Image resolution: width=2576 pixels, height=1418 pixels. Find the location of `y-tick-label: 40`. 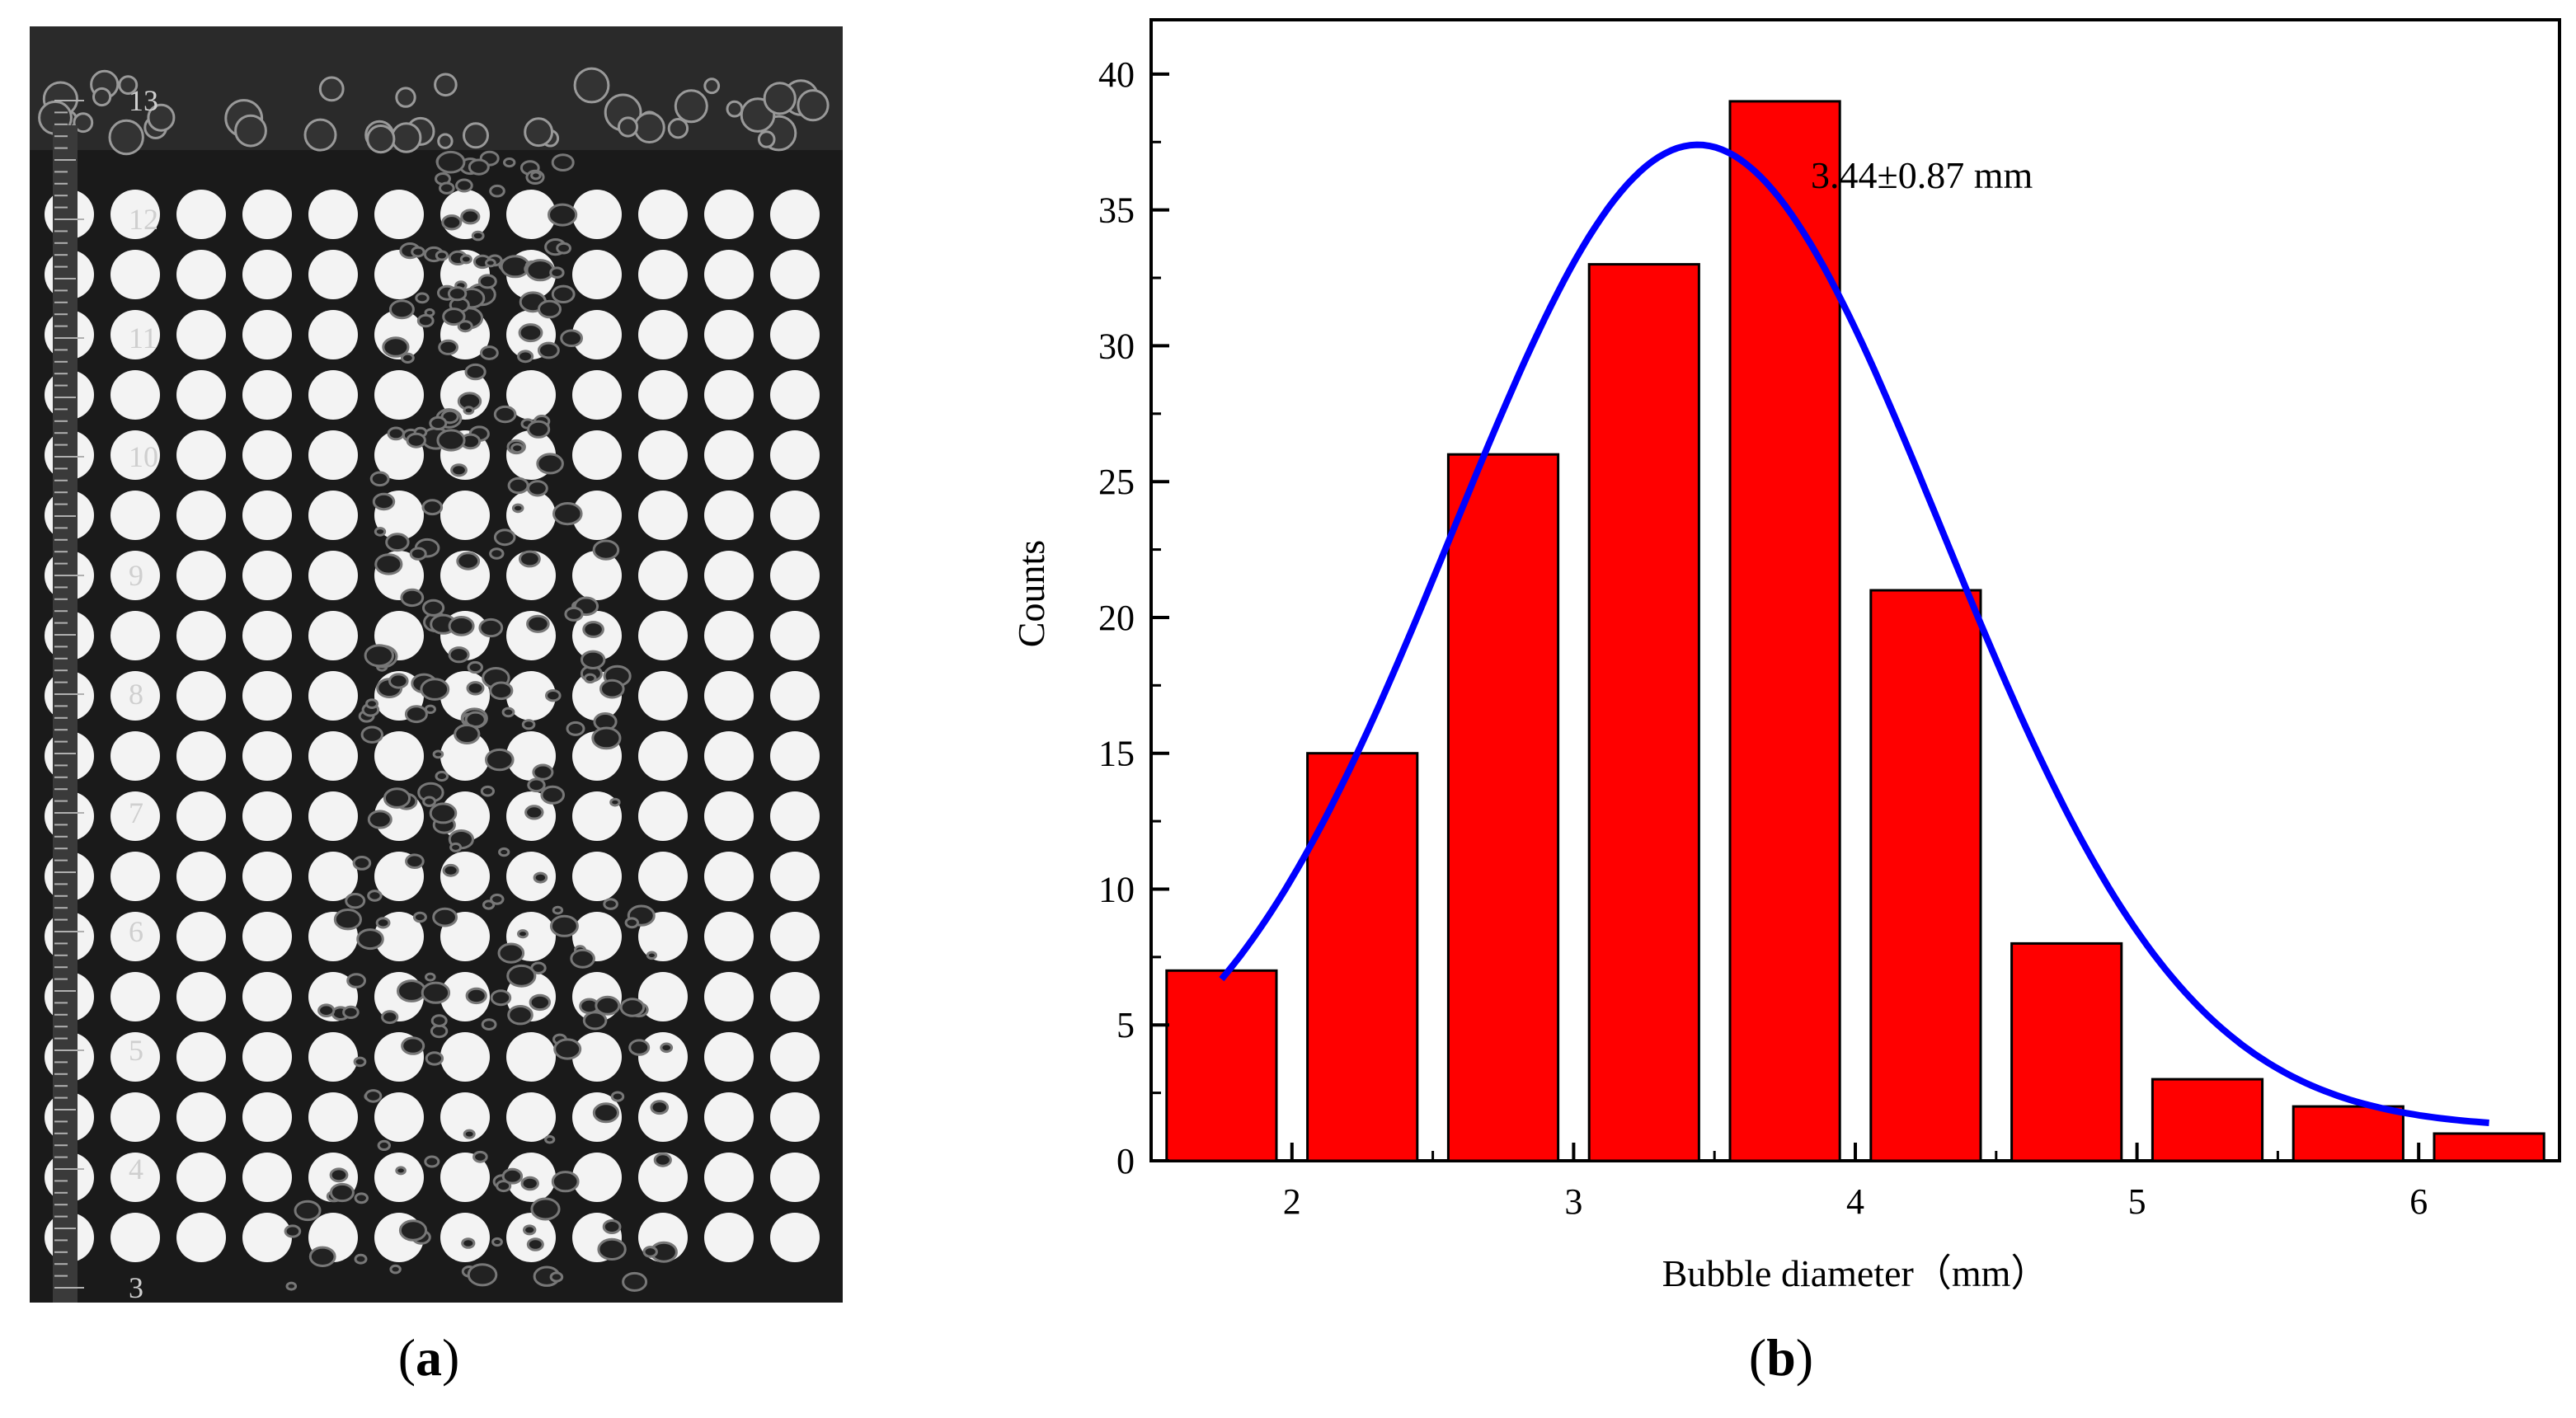

y-tick-label: 40 is located at coordinates (1116, 74).